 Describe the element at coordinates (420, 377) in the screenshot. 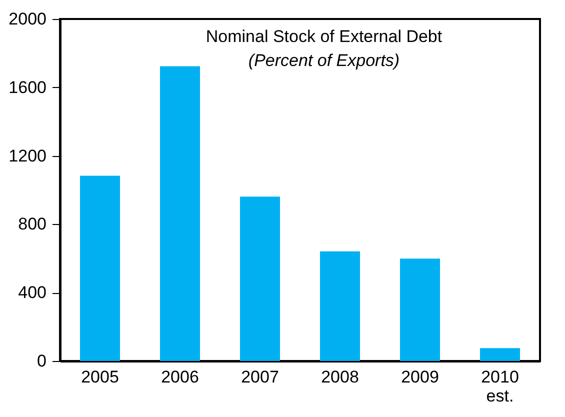

I see `x-tick-label: 2009` at that location.